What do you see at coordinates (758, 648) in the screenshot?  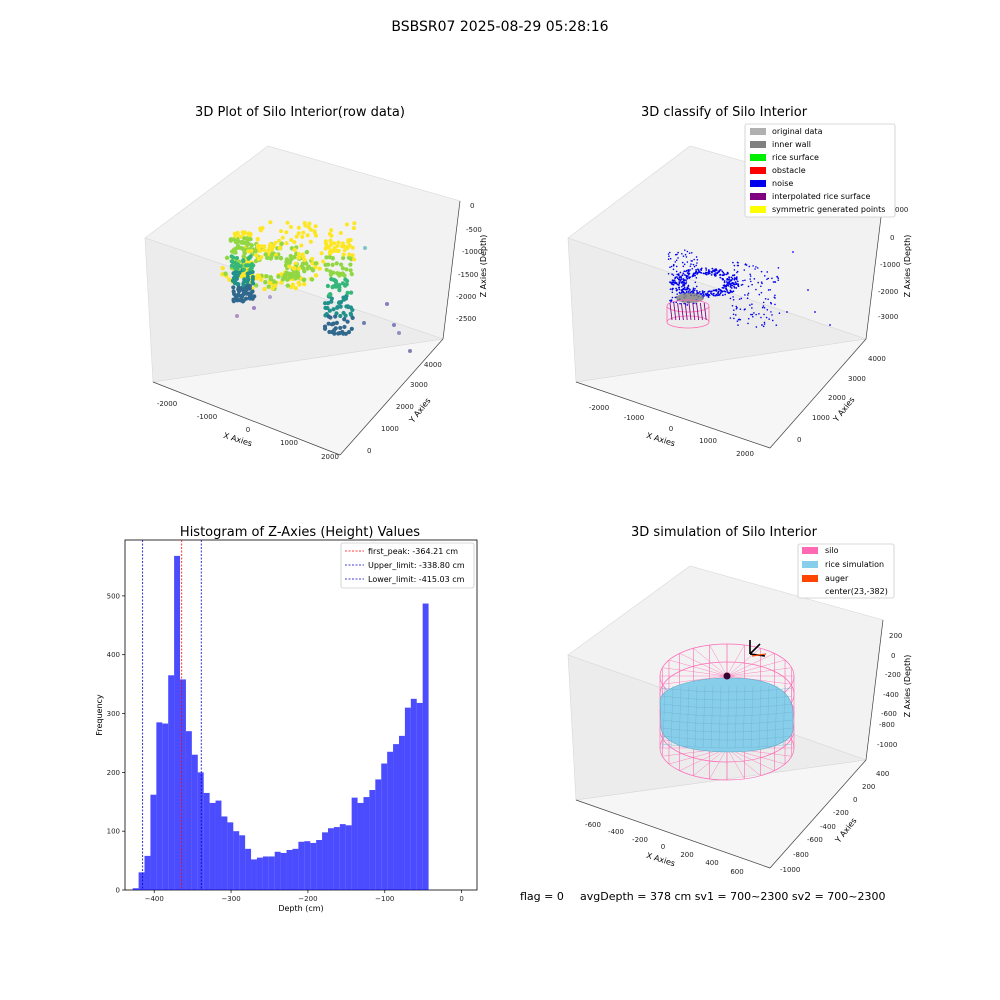 I see `center-arrow-icon` at bounding box center [758, 648].